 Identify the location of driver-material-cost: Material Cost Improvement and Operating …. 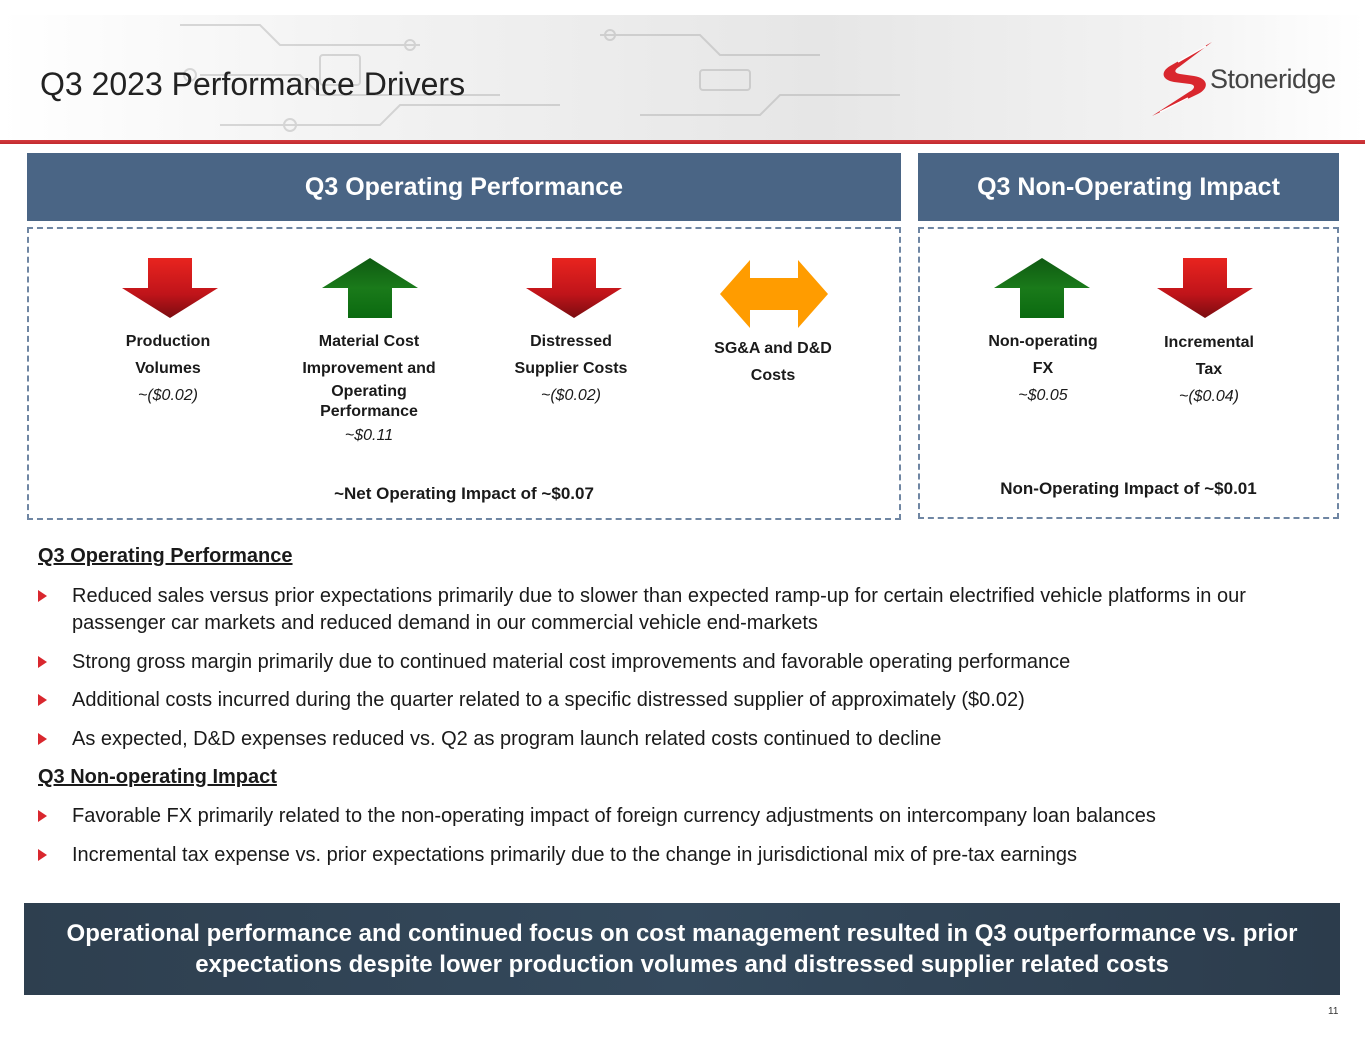
(369, 388).